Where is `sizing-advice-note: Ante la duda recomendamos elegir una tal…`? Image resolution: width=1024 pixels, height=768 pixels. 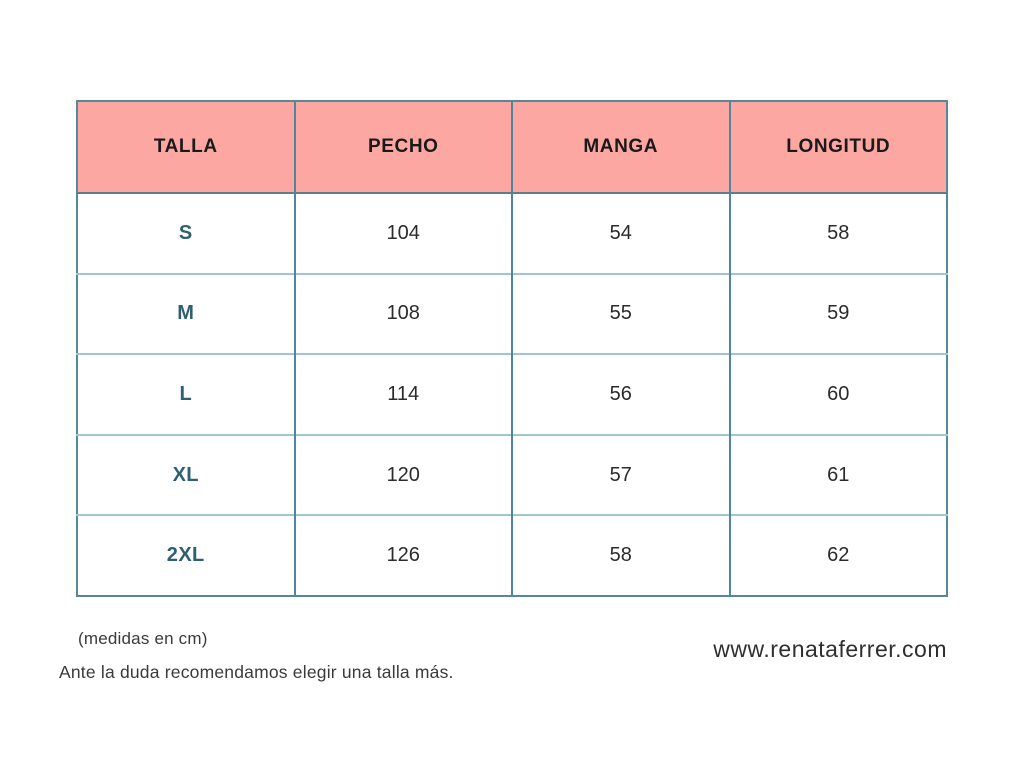 sizing-advice-note: Ante la duda recomendamos elegir una tal… is located at coordinates (256, 672).